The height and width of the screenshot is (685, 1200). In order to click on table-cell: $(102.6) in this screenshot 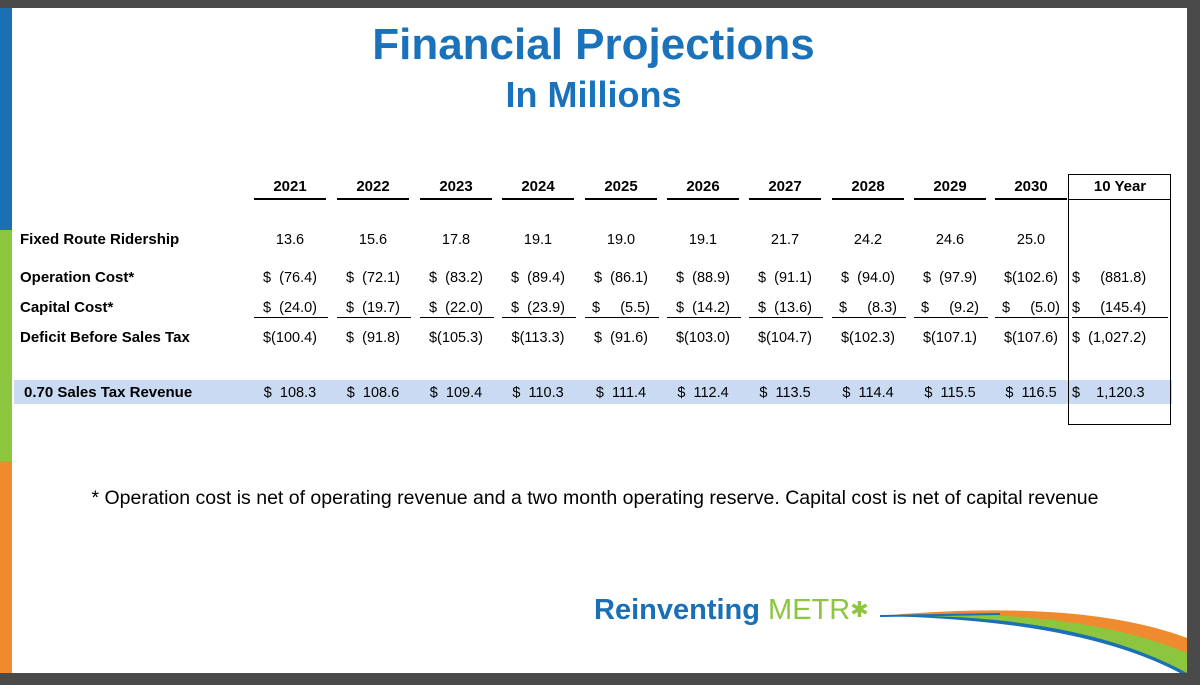, I will do `click(1030, 278)`.